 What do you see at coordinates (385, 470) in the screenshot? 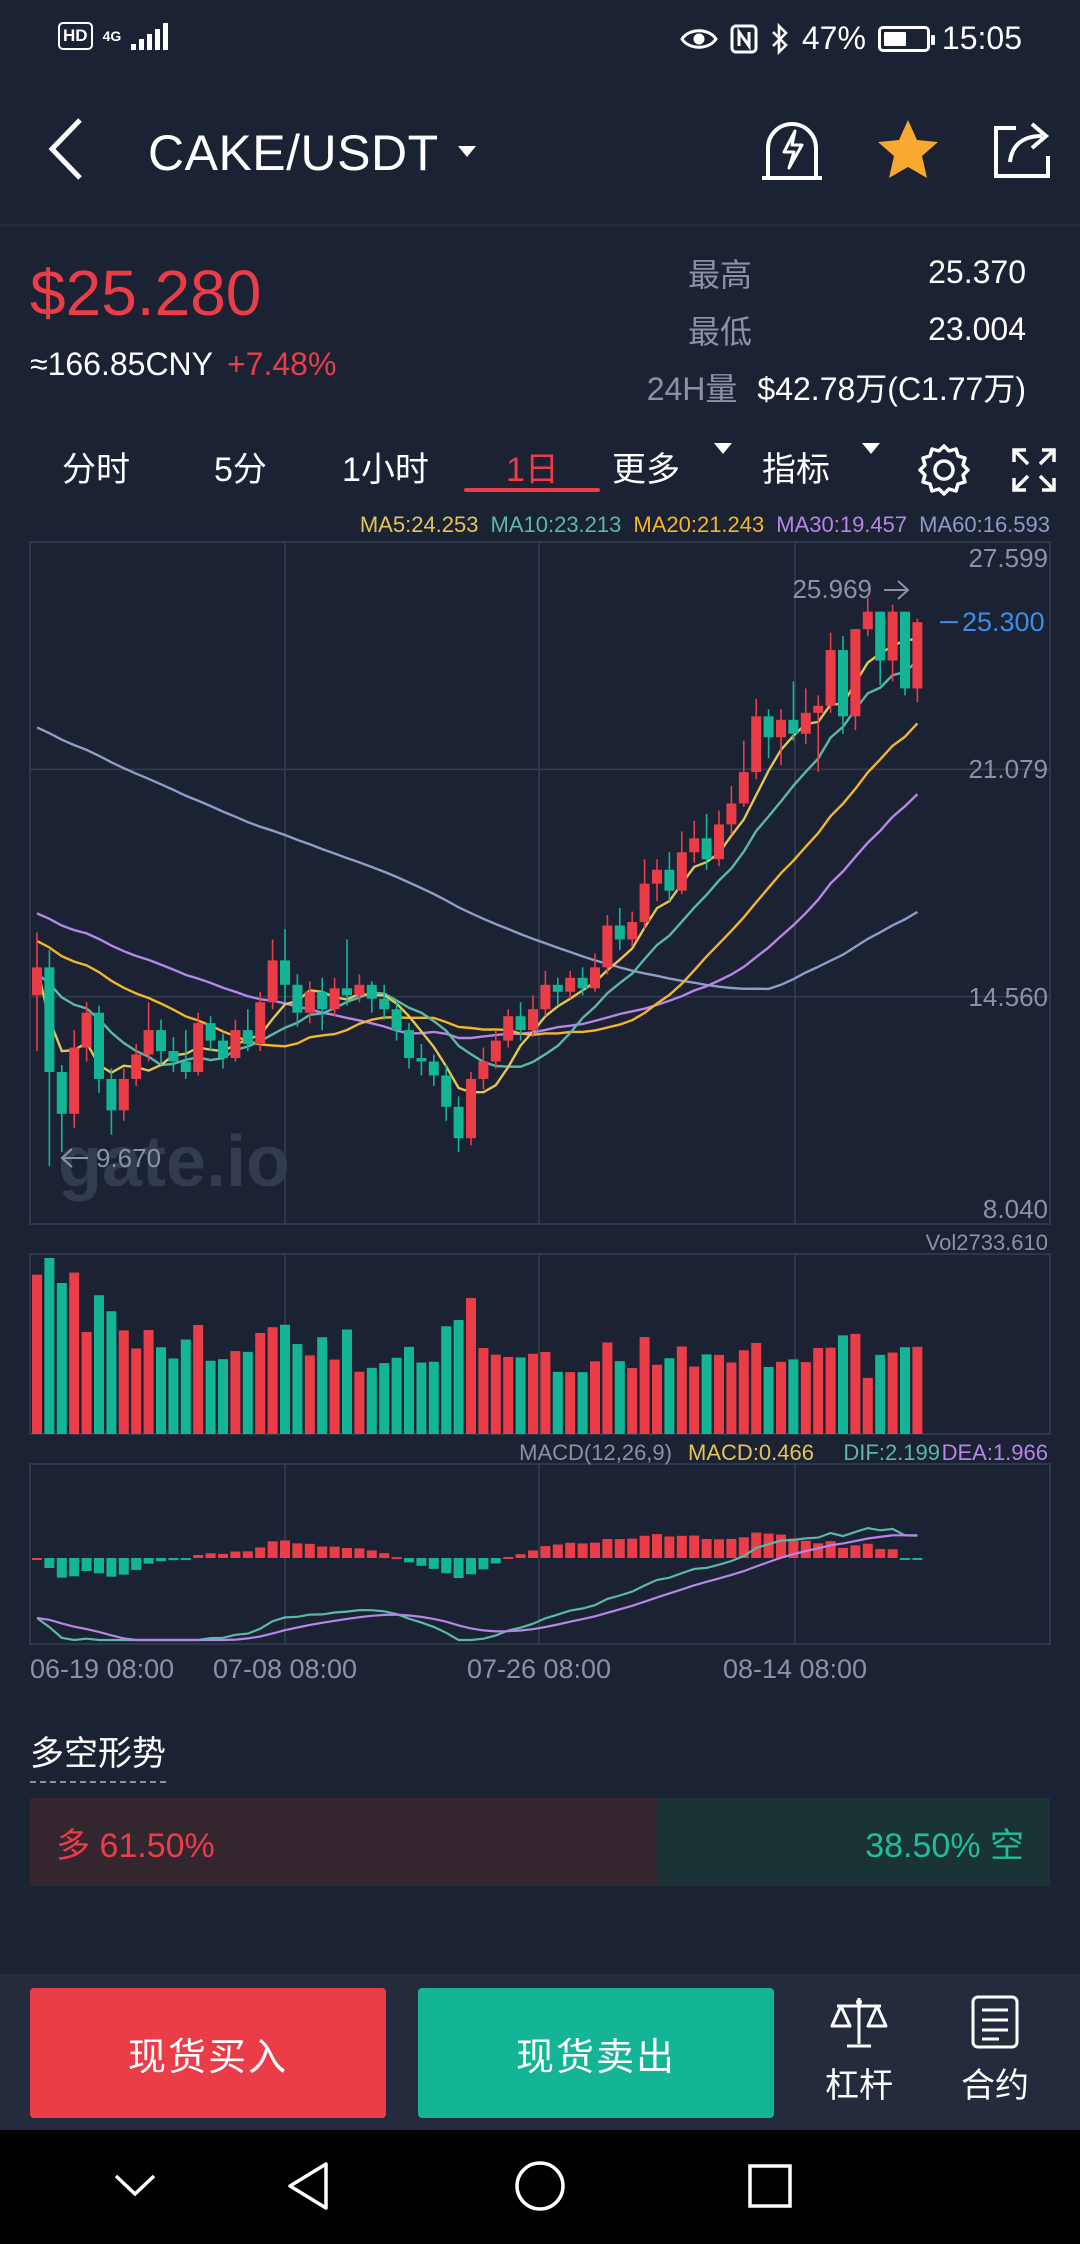
I see `tab-1hour: 1小时` at bounding box center [385, 470].